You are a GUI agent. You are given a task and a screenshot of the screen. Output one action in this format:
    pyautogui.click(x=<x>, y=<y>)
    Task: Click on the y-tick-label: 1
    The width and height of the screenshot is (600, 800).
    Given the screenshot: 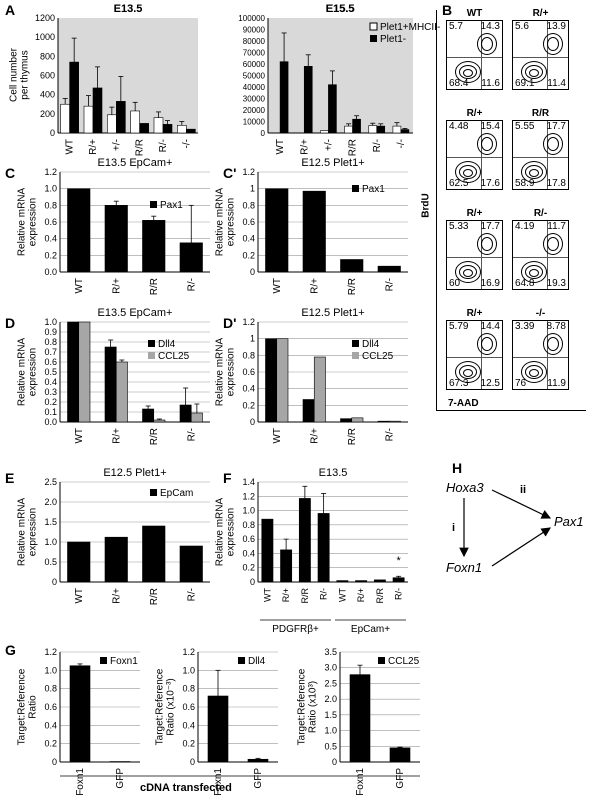 What is the action you would take?
    pyautogui.click(x=252, y=339)
    